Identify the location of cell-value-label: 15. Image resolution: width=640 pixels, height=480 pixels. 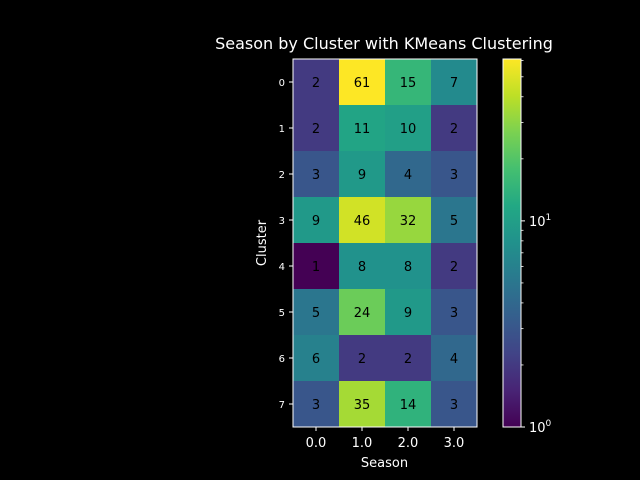
(408, 83).